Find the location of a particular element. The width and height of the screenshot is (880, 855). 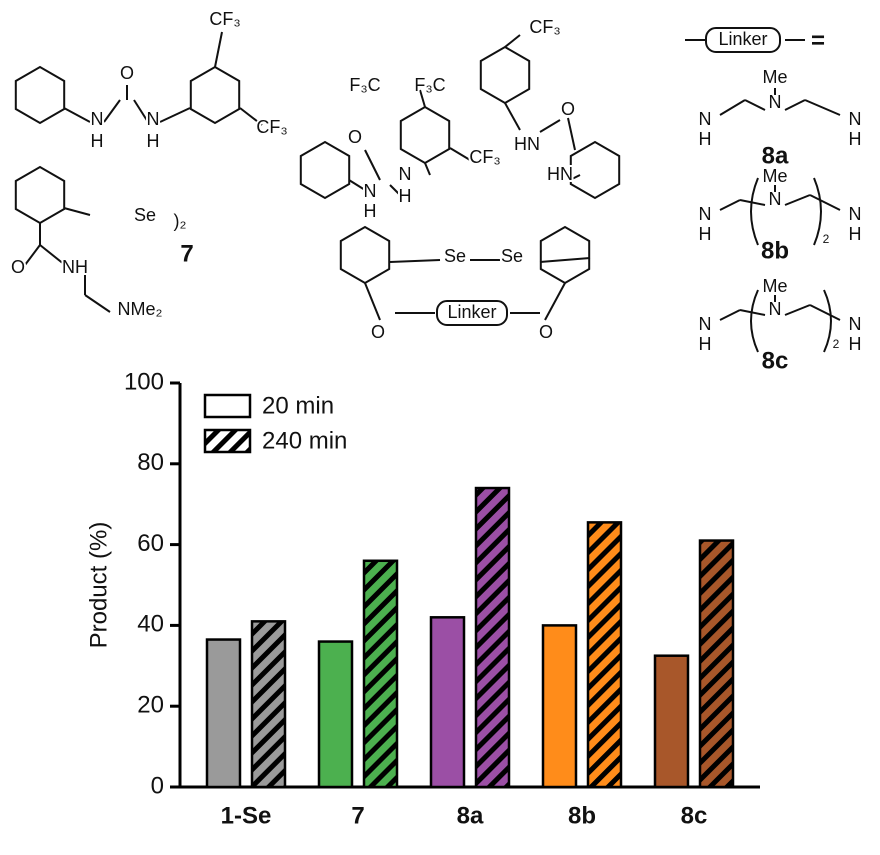

atom-label: F₃C is located at coordinates (429, 85).